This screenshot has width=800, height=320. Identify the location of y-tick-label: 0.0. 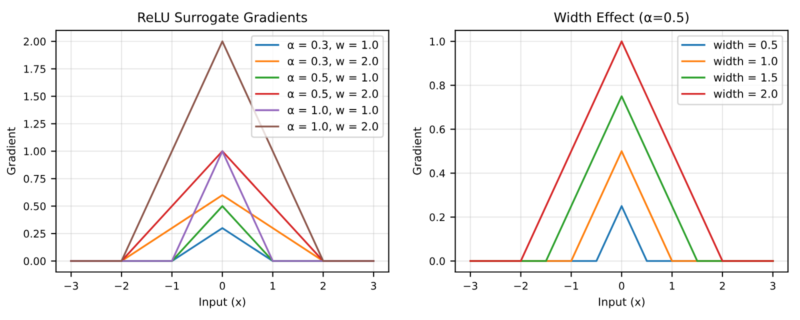
(437, 261).